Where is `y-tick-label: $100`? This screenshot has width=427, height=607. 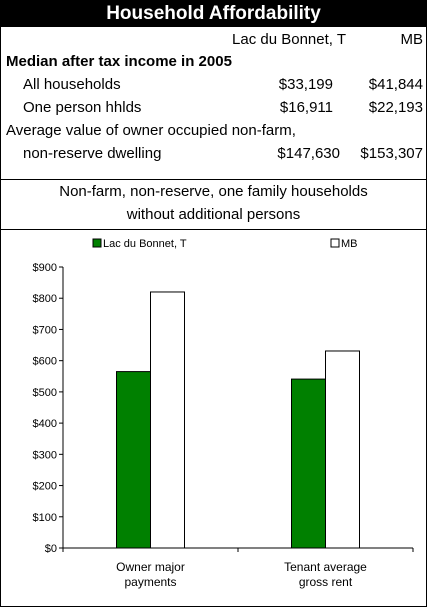
y-tick-label: $100 is located at coordinates (45, 518).